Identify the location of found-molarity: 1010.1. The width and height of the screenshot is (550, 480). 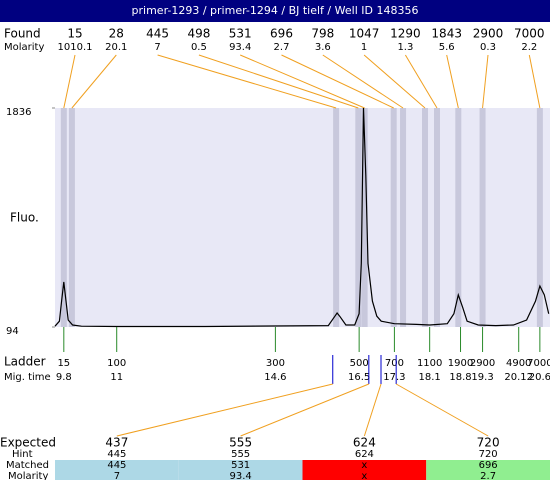
(75, 47).